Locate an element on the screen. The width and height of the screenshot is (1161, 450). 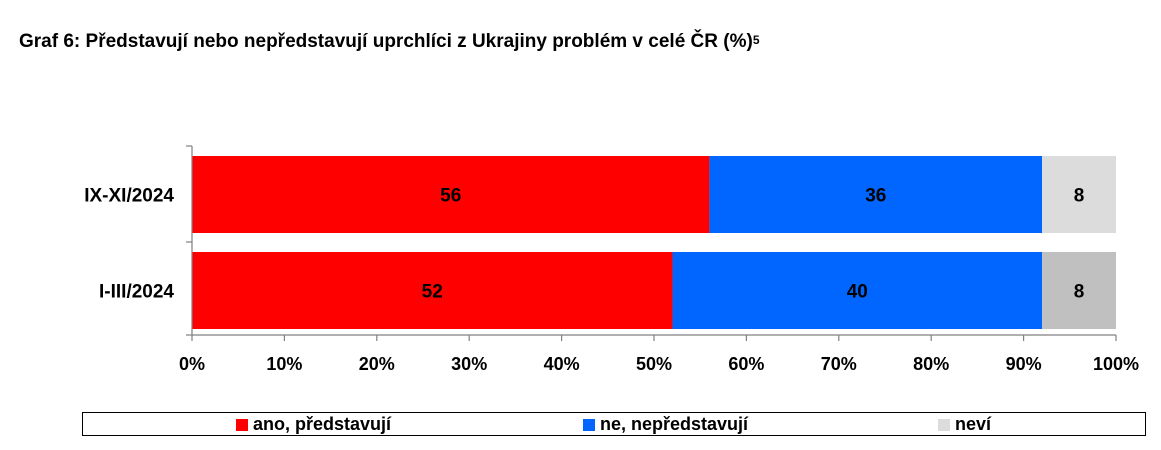
legend-item-2: ne, nepředstavují is located at coordinates (665, 424).